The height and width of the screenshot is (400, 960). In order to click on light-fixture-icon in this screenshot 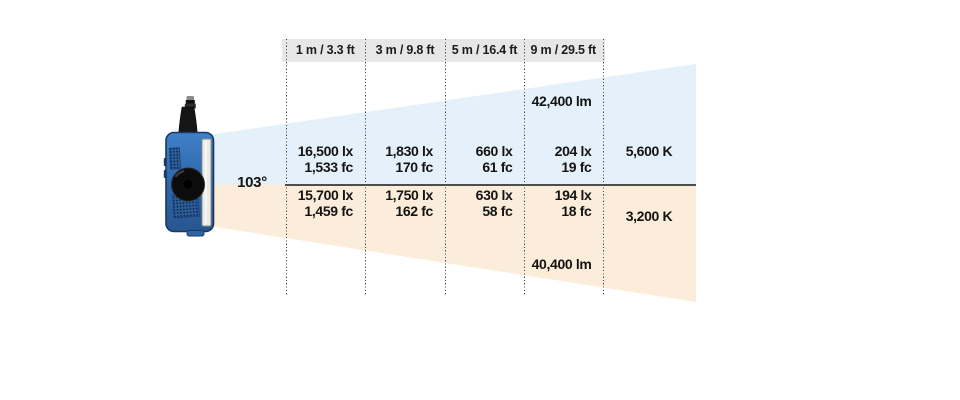, I will do `click(189, 166)`.